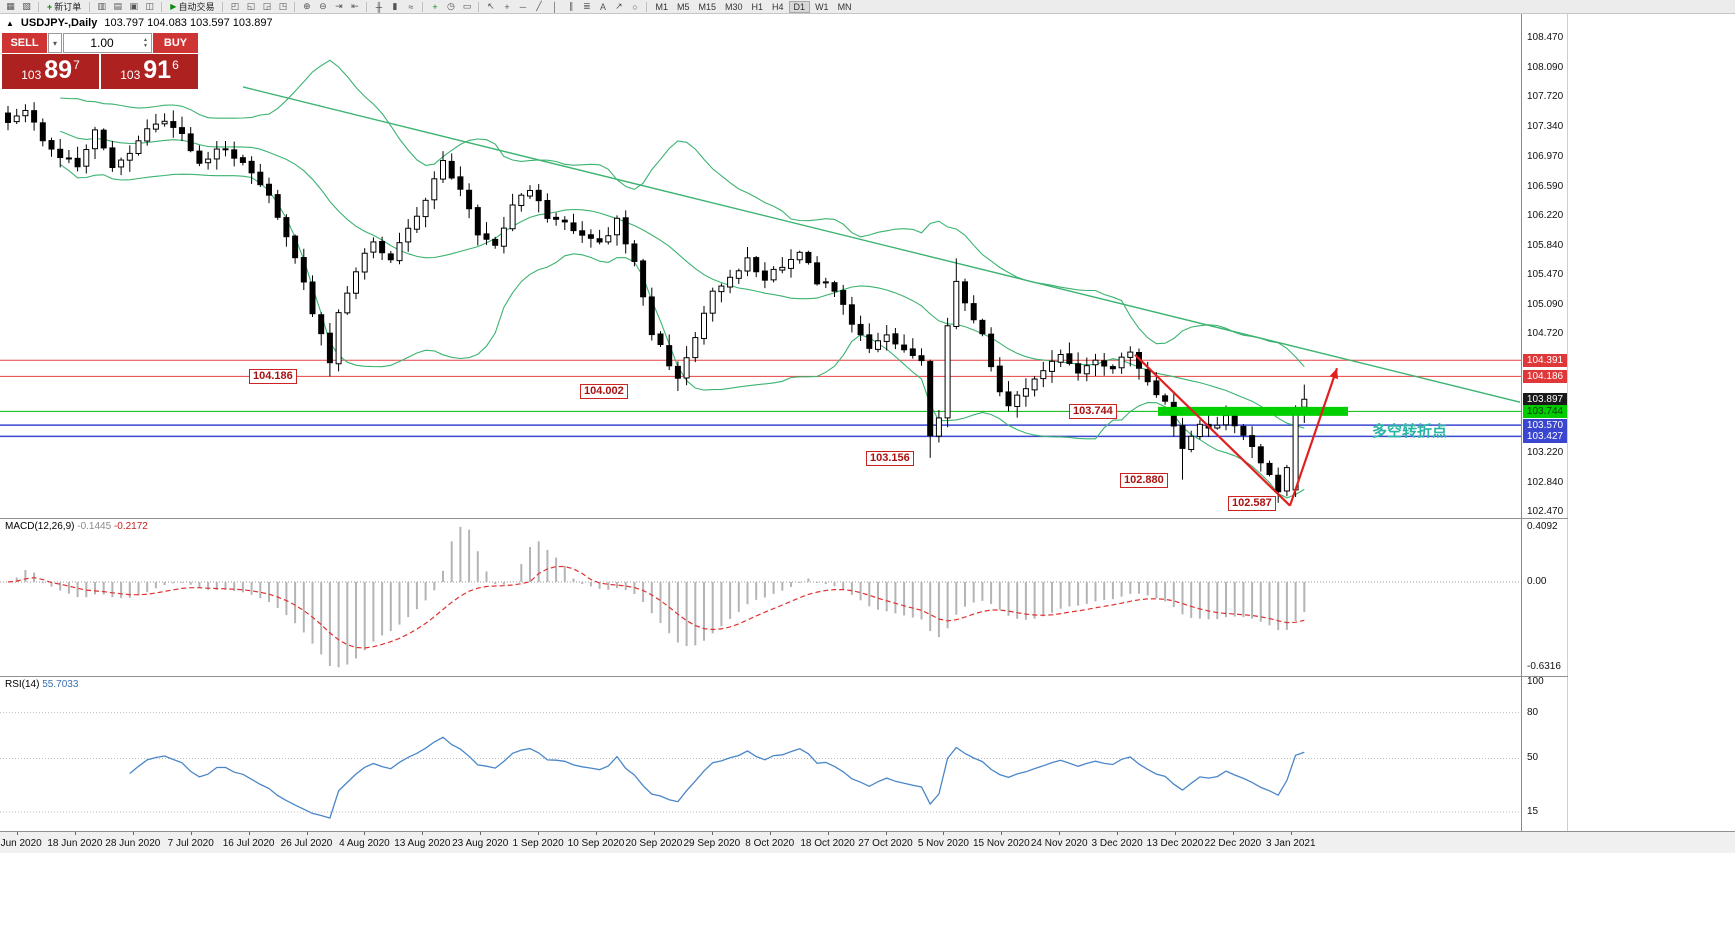  What do you see at coordinates (635, 6) in the screenshot?
I see `toolbar-shapes-tool-icon: ○` at bounding box center [635, 6].